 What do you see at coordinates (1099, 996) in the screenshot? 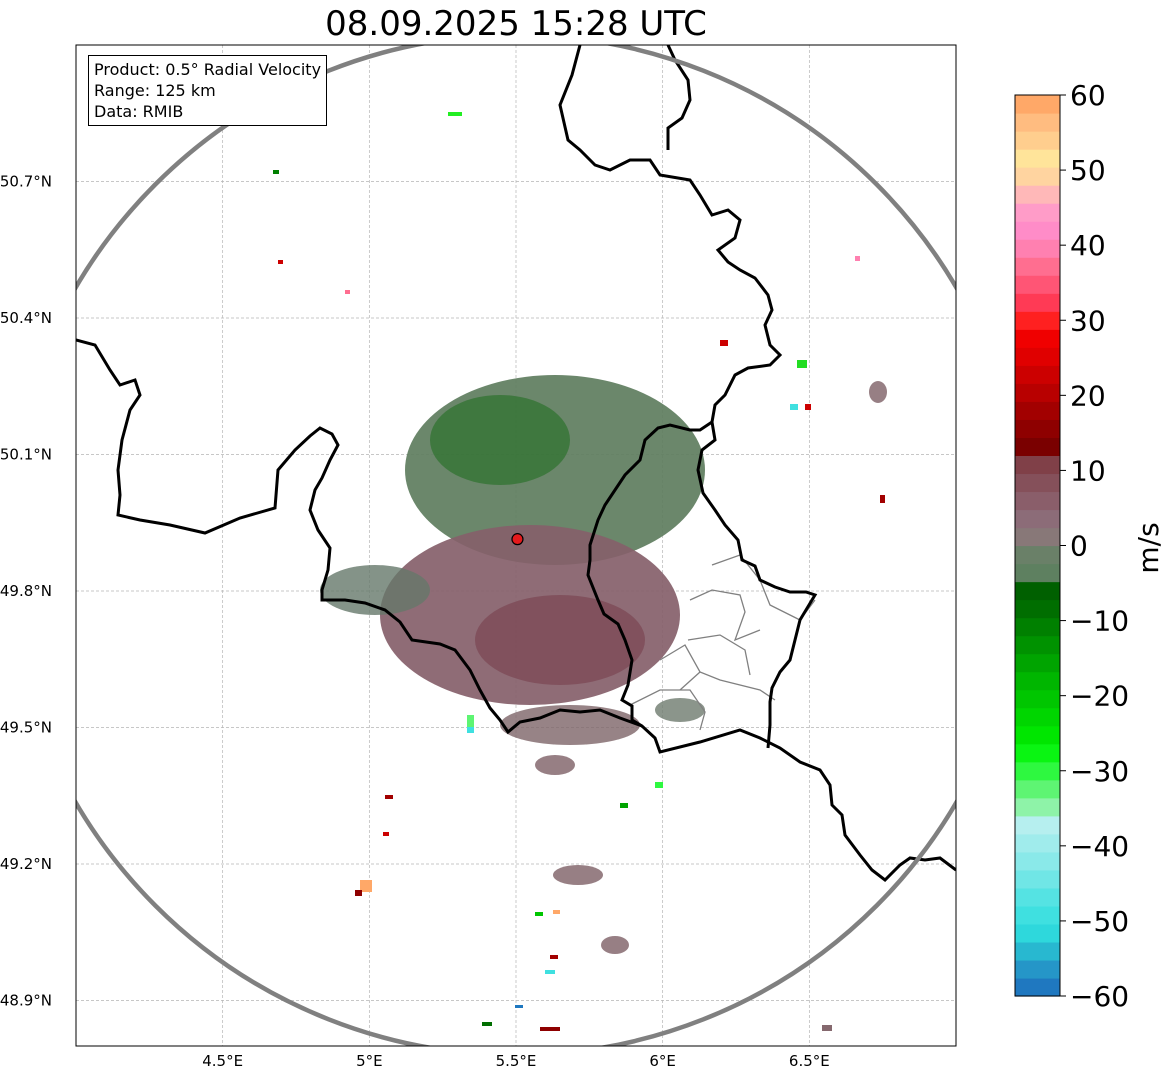
I see `colorbar-tick-label: −60` at bounding box center [1099, 996].